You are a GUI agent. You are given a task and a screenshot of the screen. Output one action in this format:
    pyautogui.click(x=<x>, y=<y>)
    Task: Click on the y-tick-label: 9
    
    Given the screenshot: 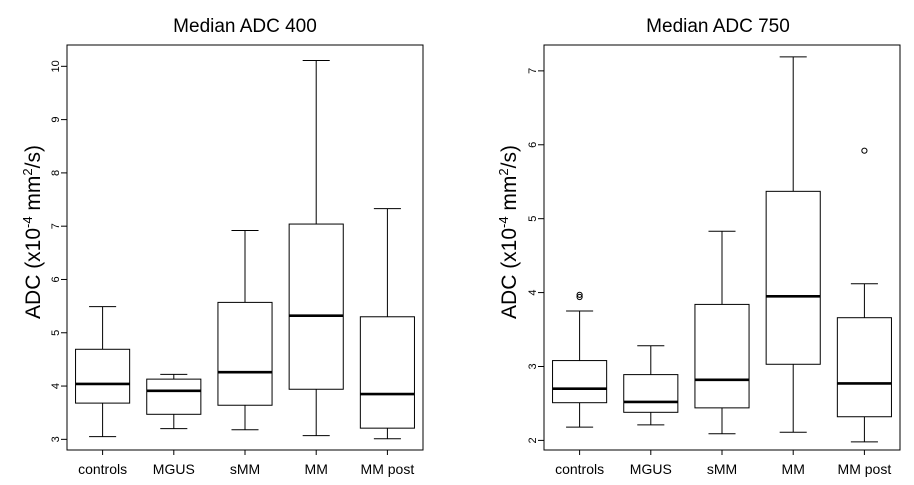 What is the action you would take?
    pyautogui.click(x=56, y=120)
    